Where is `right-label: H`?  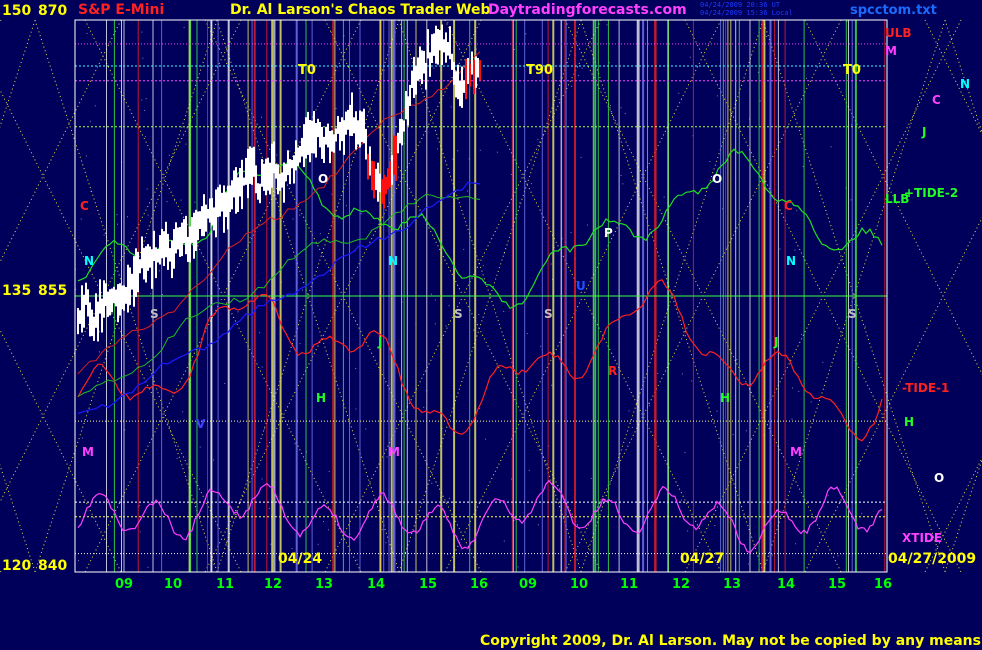 right-label: H is located at coordinates (909, 422).